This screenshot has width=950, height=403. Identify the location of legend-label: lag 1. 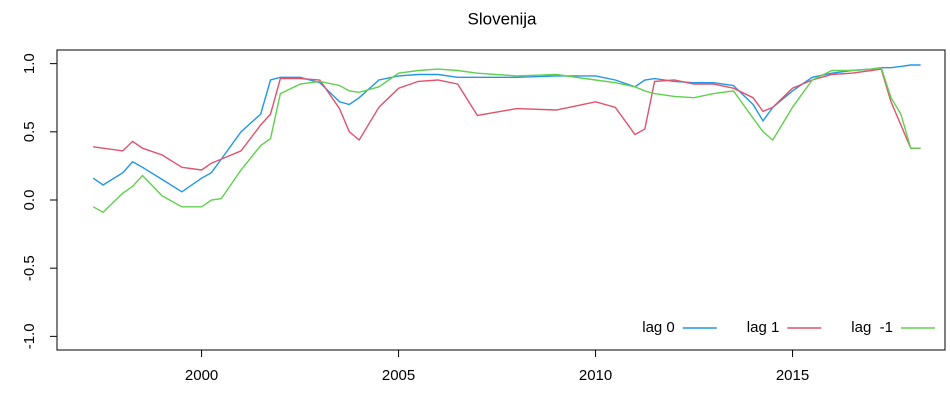
(763, 327).